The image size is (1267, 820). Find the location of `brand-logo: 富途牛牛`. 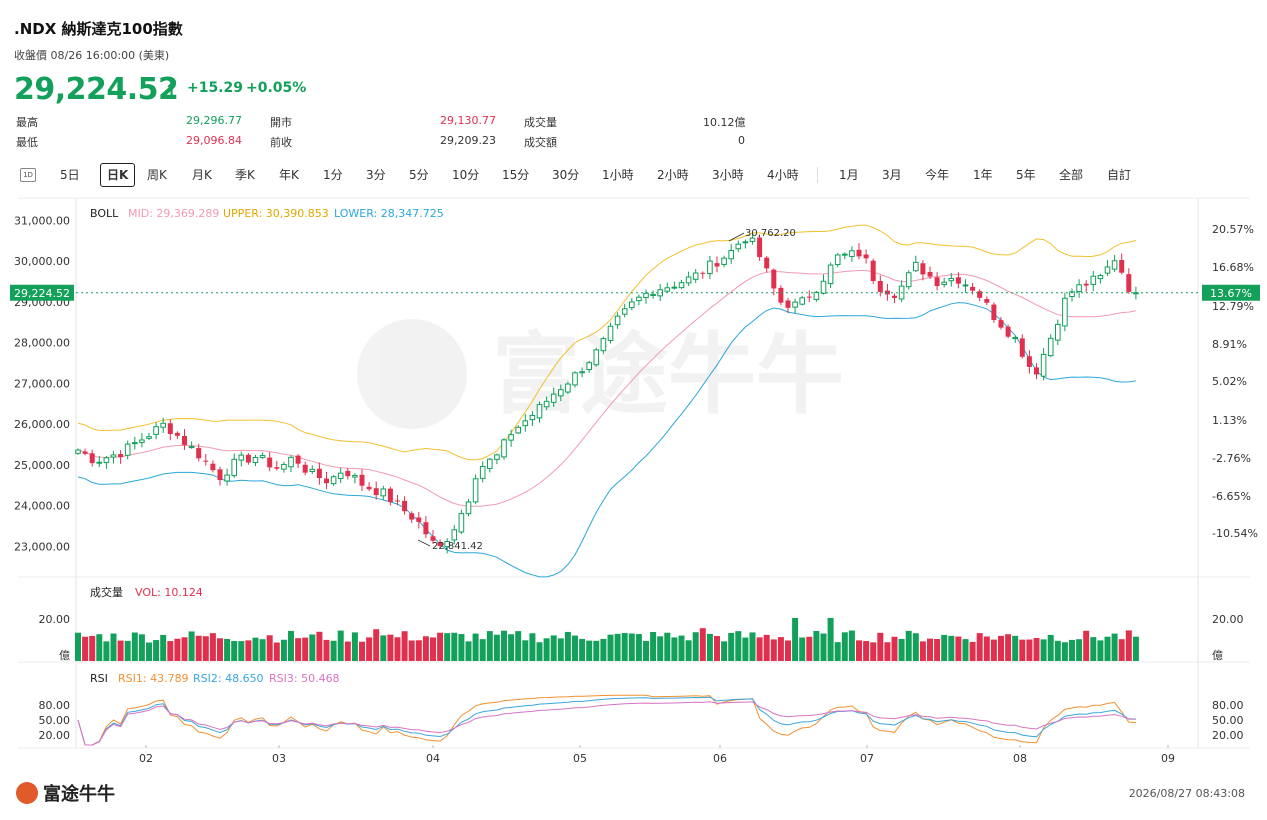

brand-logo: 富途牛牛 is located at coordinates (65, 793).